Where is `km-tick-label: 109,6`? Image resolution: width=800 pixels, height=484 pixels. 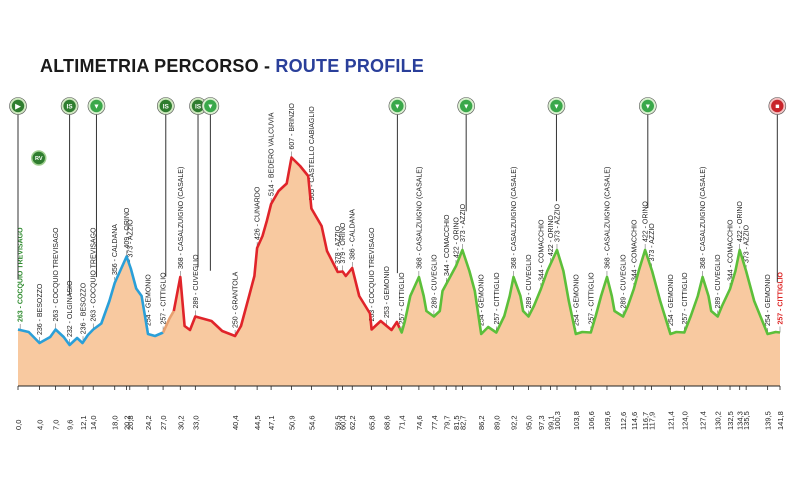 km-tick-label: 109,6 is located at coordinates (607, 420).